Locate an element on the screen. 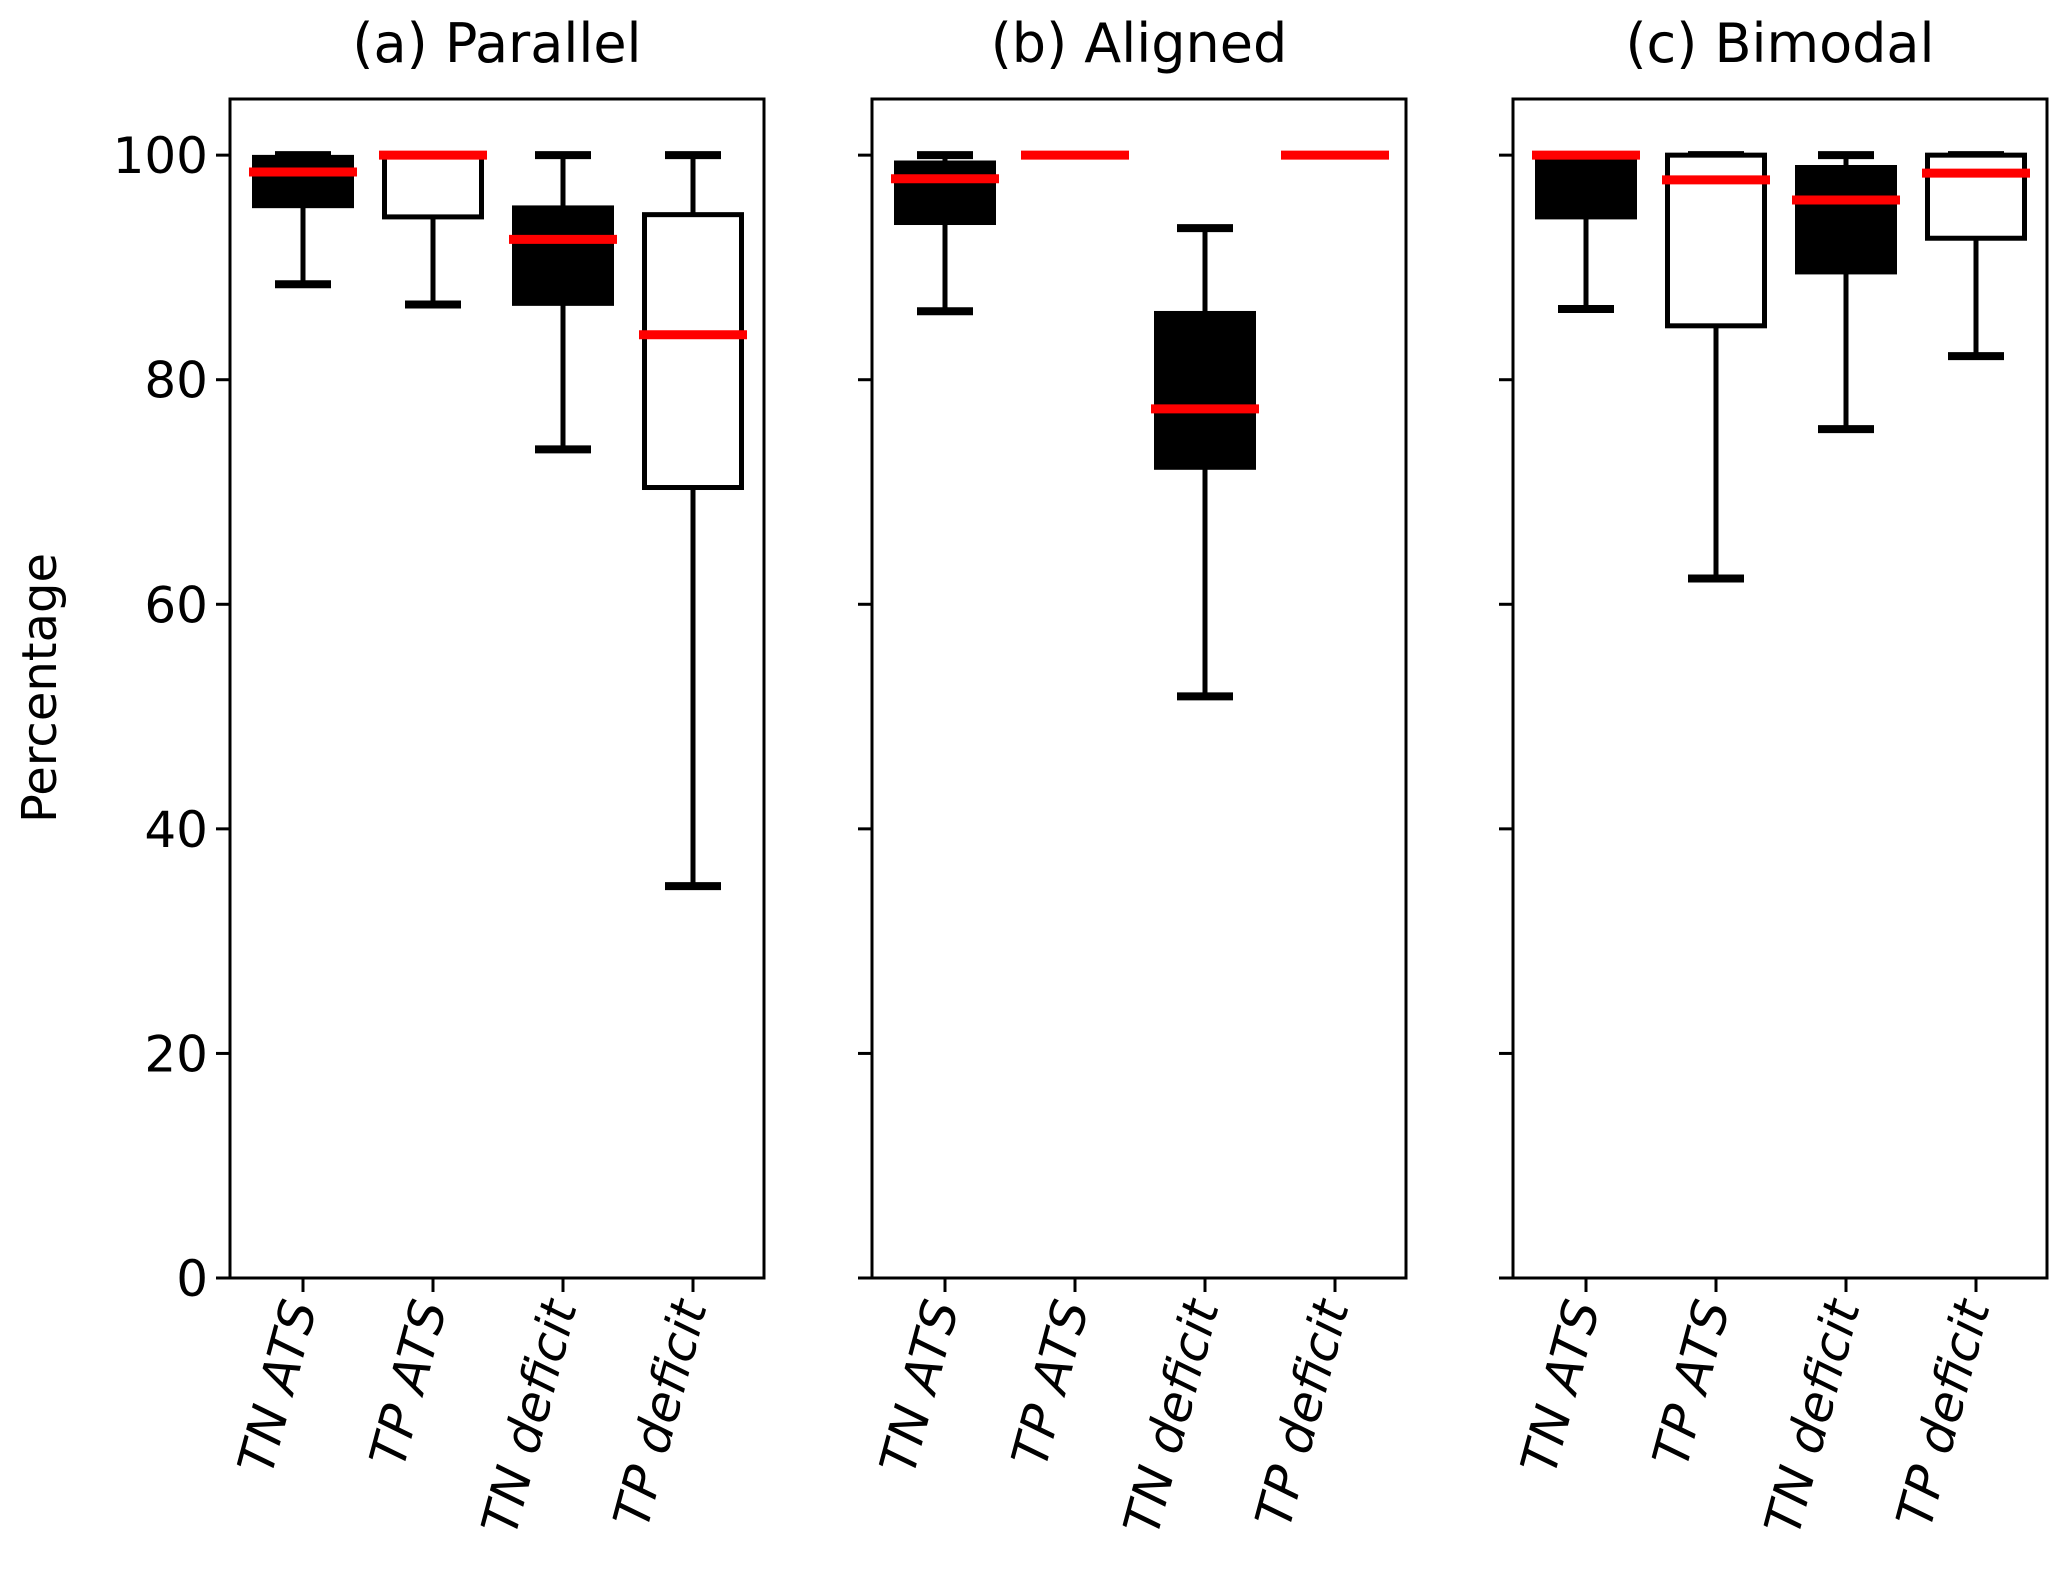 The image size is (2067, 1586). panel-title: (a) Parallel is located at coordinates (496, 43).